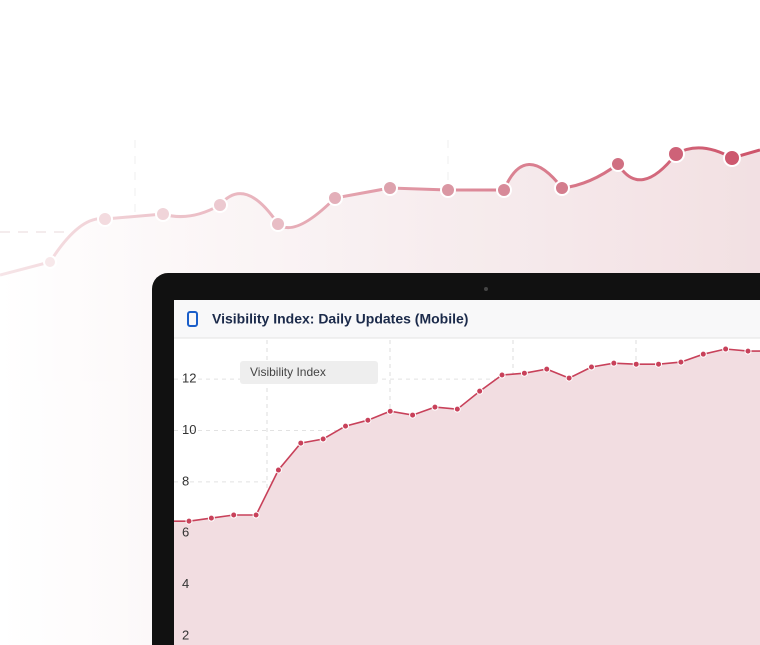 The width and height of the screenshot is (760, 645). I want to click on y-tick-label: 2, so click(185, 634).